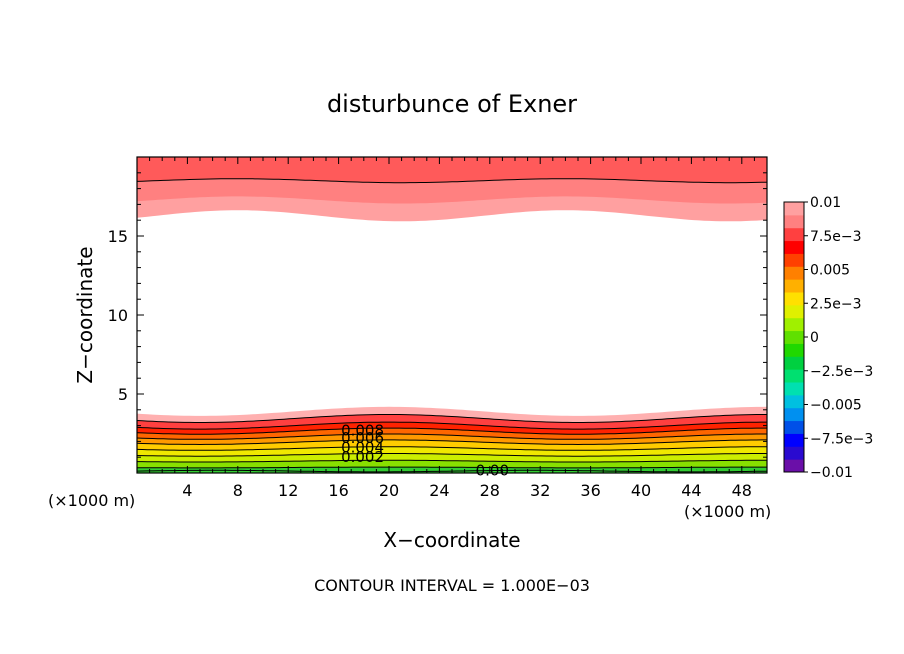 Image resolution: width=904 pixels, height=654 pixels. What do you see at coordinates (452, 585) in the screenshot?
I see `contour-interval-note: CONTOUR INTERVAL = 1.000E−03` at bounding box center [452, 585].